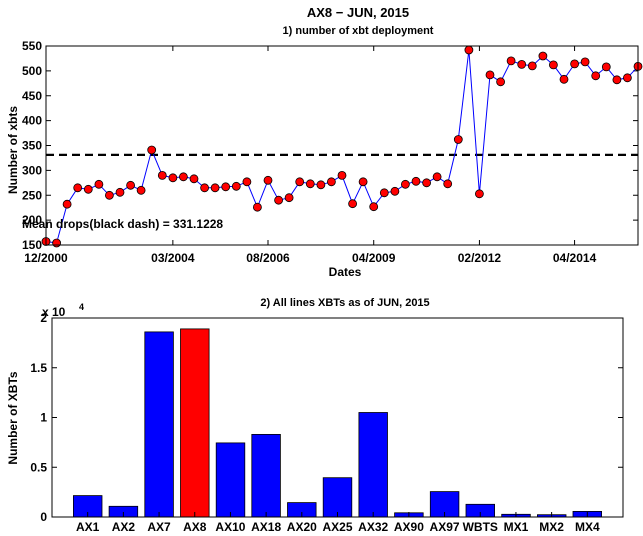 Image resolution: width=643 pixels, height=536 pixels. Describe the element at coordinates (302, 527) in the screenshot. I see `x-tick-label: AX20` at that location.